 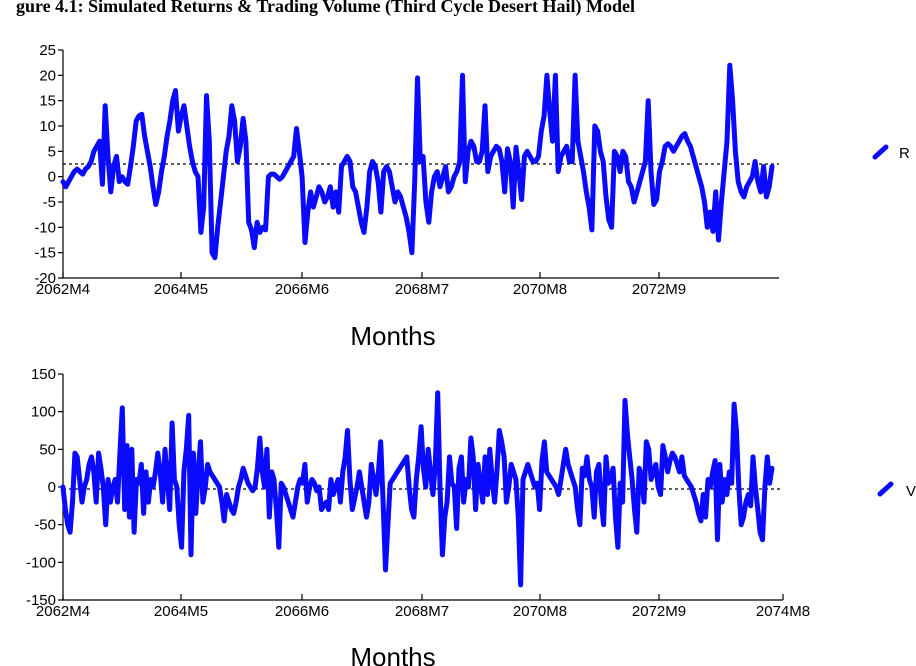 What do you see at coordinates (181, 611) in the screenshot?
I see `volume-x-tick-label: 2064M5` at bounding box center [181, 611].